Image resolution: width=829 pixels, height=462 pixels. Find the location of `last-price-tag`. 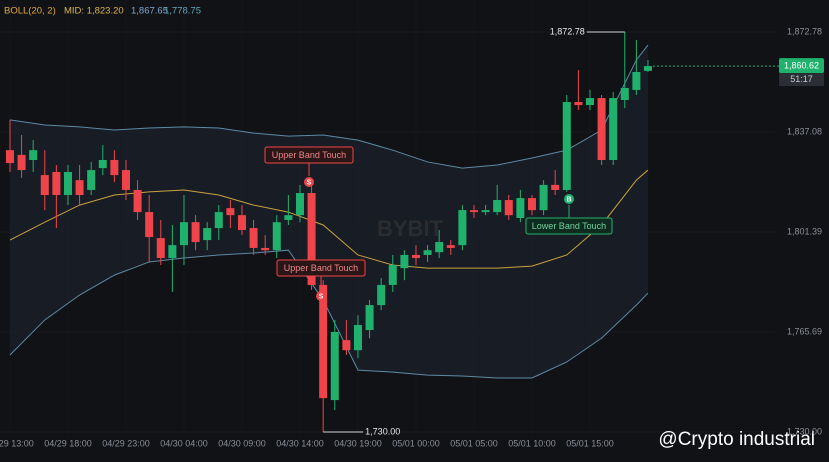

last-price-tag is located at coordinates (801, 66).